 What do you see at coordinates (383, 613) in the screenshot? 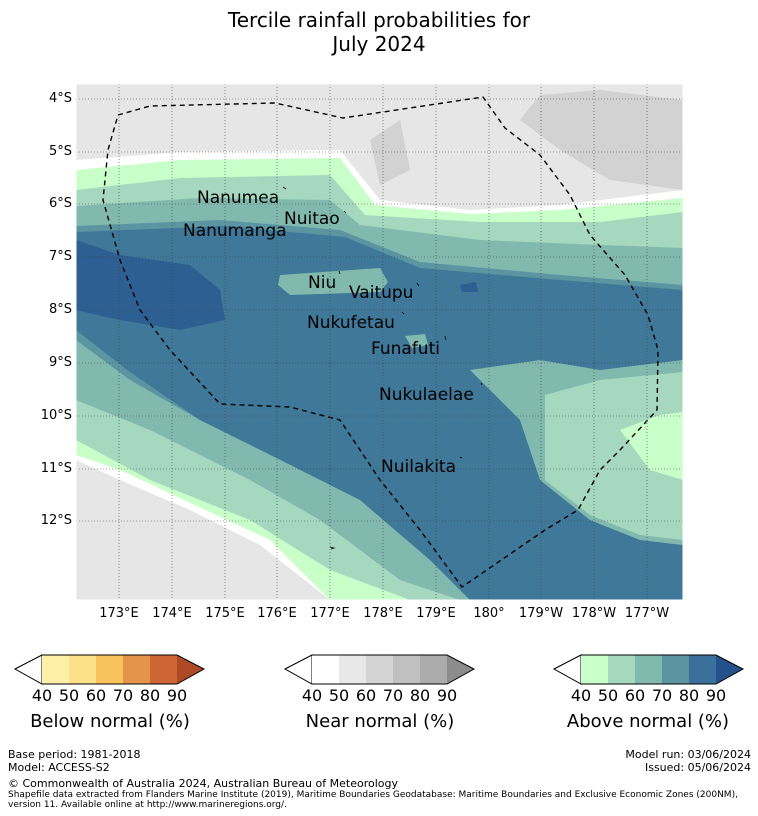
I see `lon-label: 178°E` at bounding box center [383, 613].